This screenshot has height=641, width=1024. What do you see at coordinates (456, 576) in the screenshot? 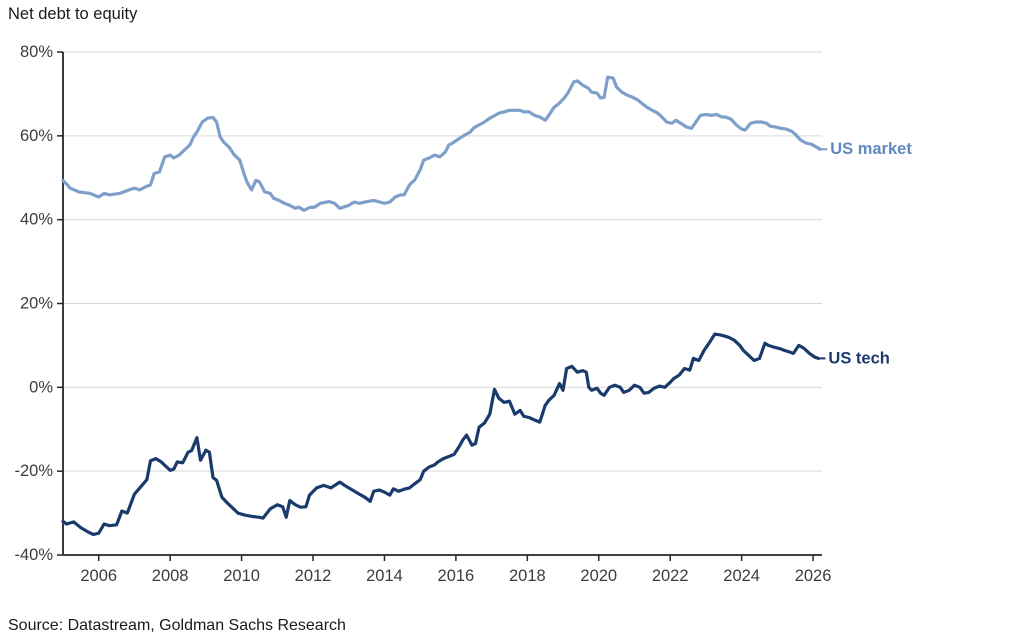
I see `x-tick-label: 2016` at bounding box center [456, 576].